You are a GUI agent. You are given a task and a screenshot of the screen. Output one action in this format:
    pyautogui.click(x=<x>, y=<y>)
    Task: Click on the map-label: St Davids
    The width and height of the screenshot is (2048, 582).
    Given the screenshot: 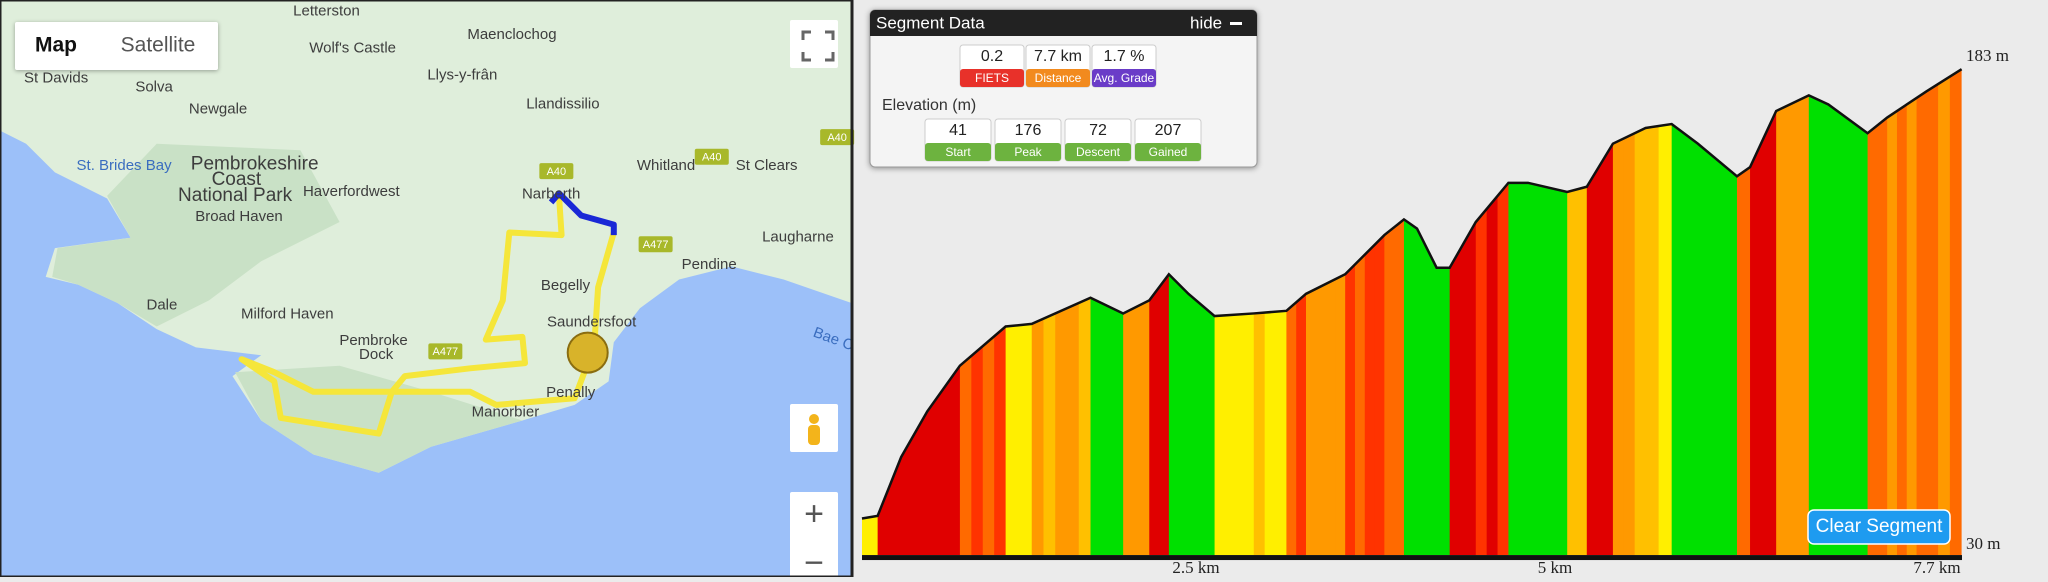 What is the action you would take?
    pyautogui.click(x=56, y=77)
    